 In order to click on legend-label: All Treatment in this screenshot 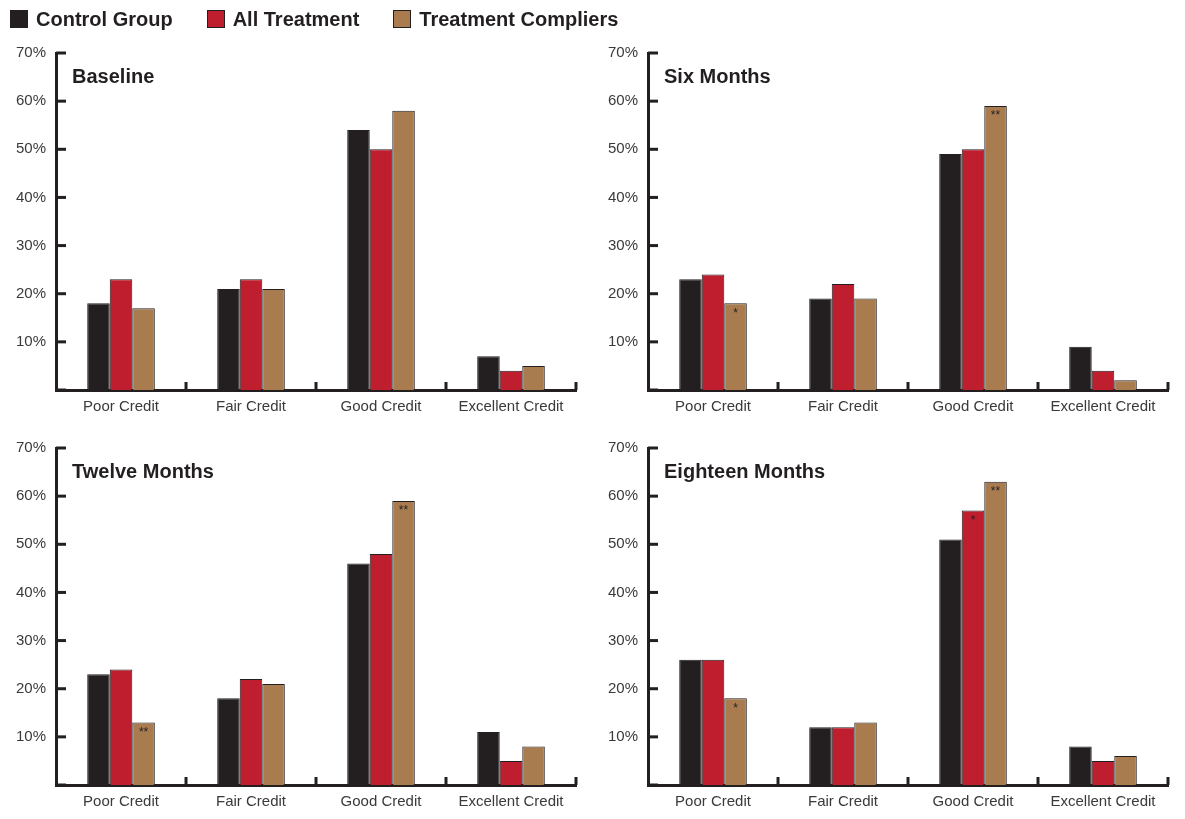, I will do `click(296, 19)`.